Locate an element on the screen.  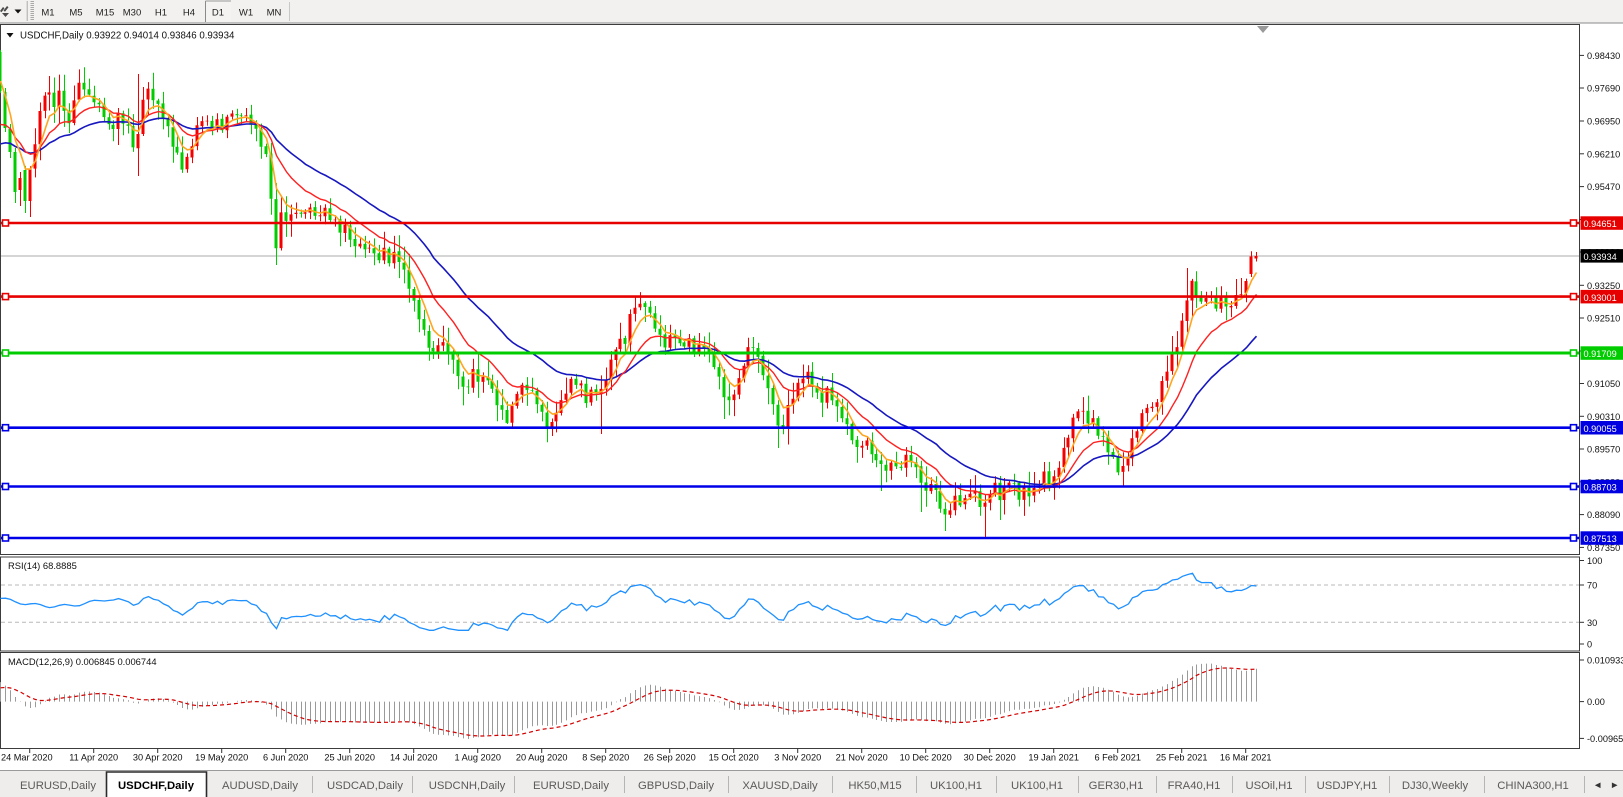
svg-text: M1 is located at coordinates (47, 13).